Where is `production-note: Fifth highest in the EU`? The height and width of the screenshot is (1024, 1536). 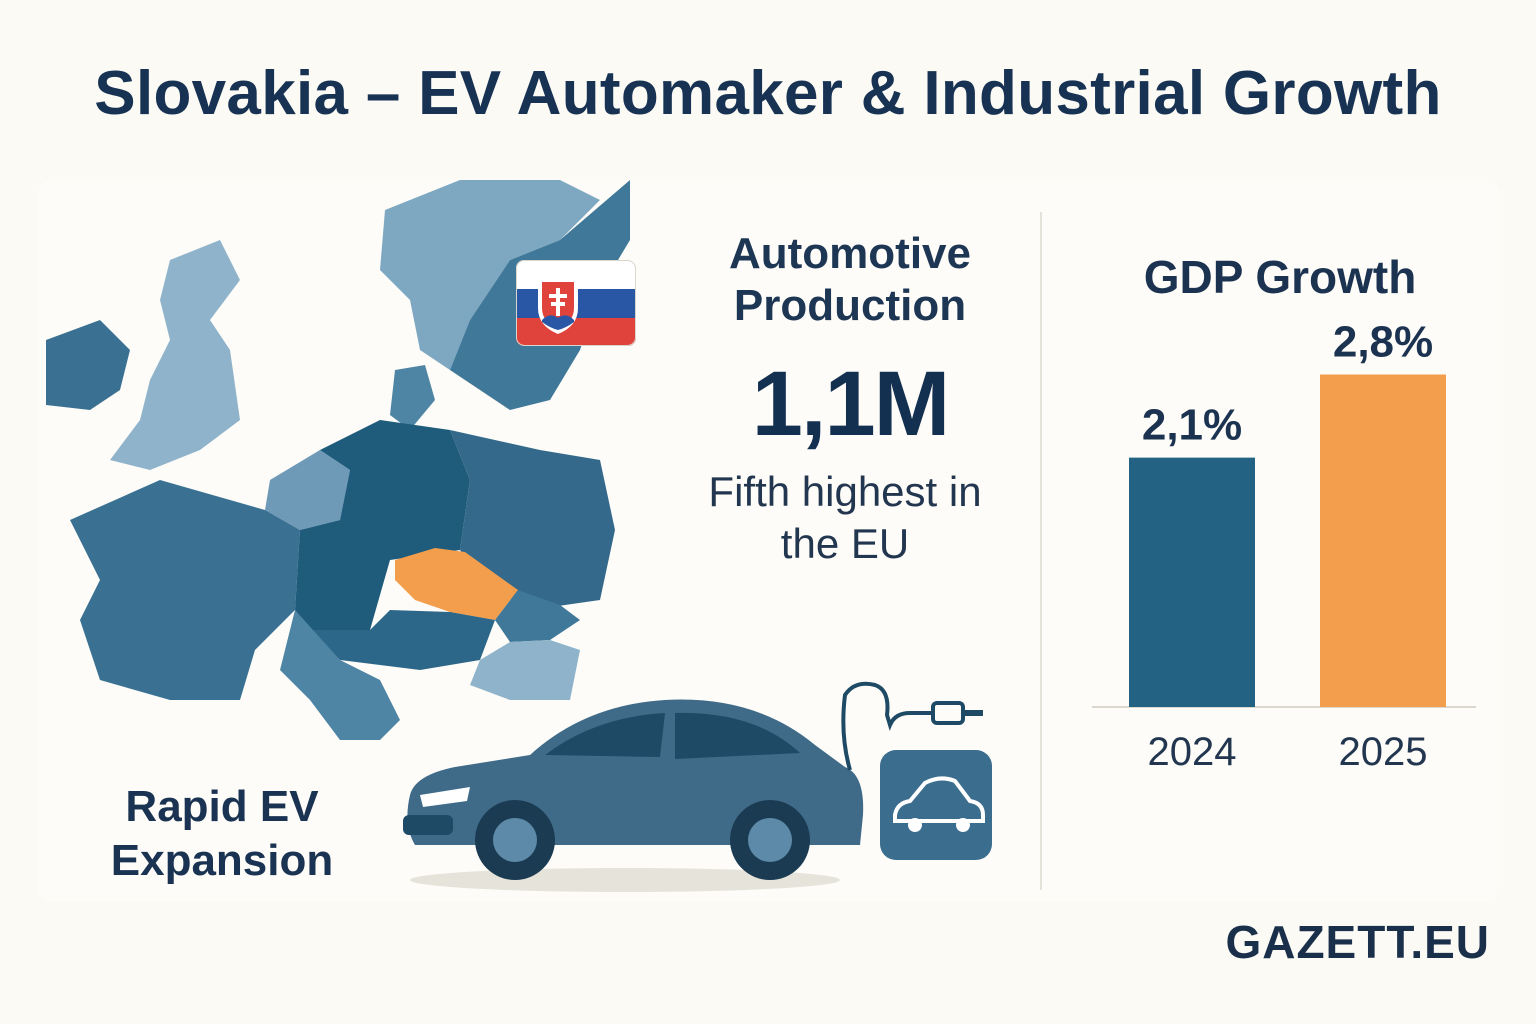 production-note: Fifth highest in the EU is located at coordinates (845, 517).